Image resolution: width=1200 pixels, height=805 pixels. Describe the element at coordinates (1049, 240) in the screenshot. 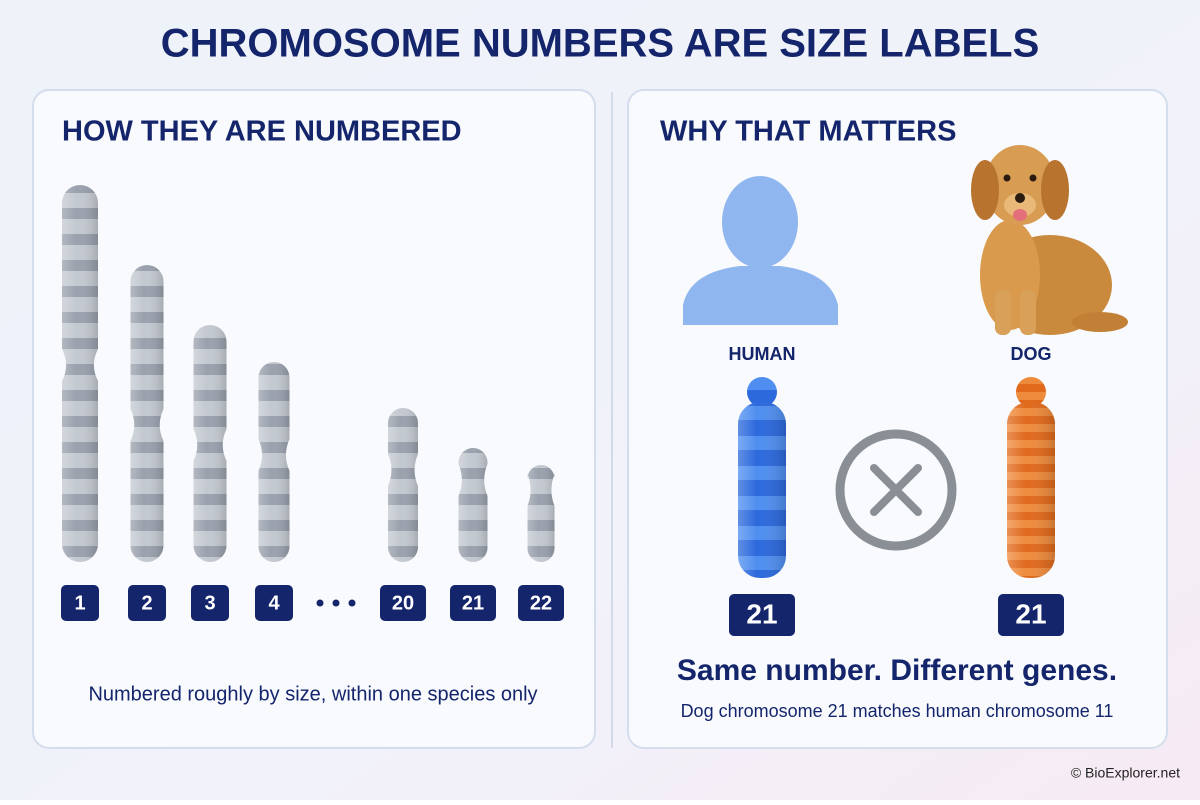

I see `dog-icon` at that location.